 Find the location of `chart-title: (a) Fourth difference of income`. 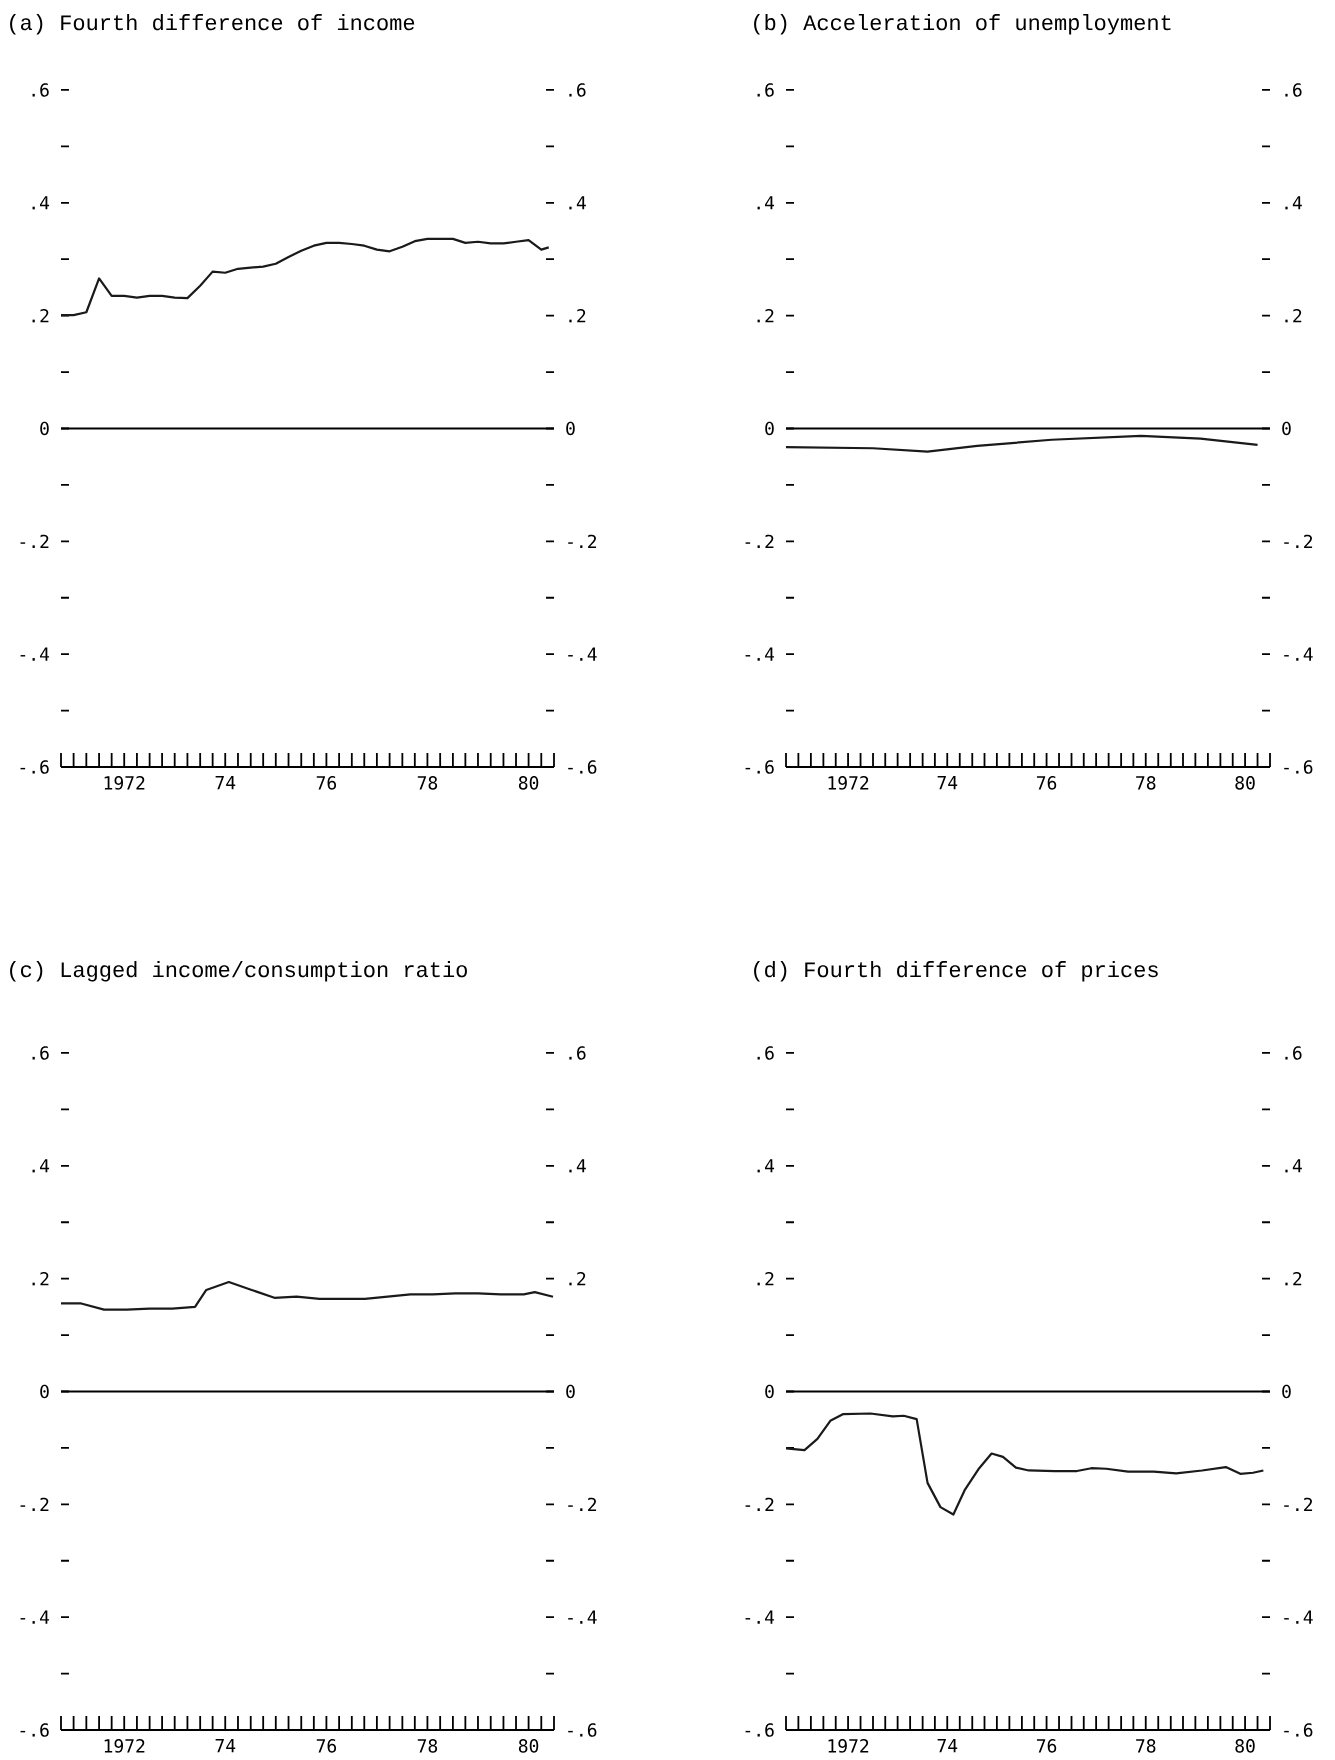

chart-title: (a) Fourth difference of income is located at coordinates (212, 24).